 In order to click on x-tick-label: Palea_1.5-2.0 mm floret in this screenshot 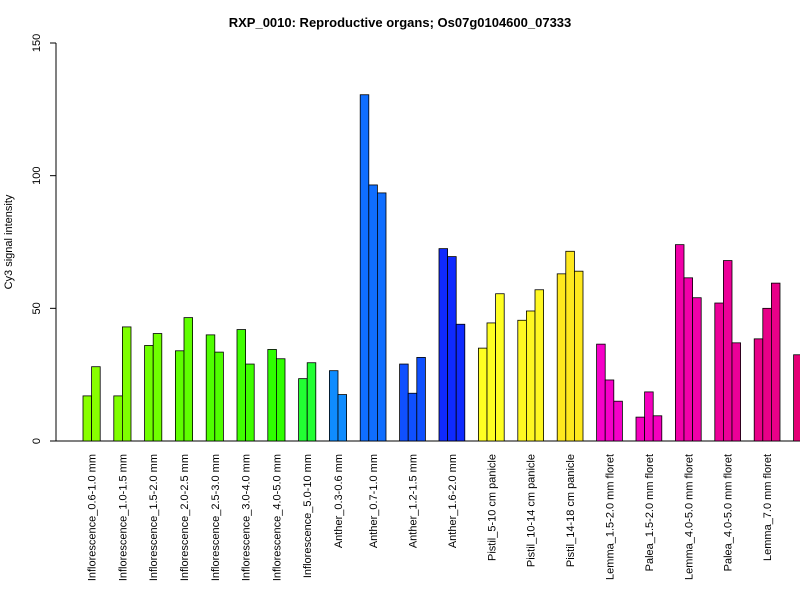, I will do `click(650, 512)`.